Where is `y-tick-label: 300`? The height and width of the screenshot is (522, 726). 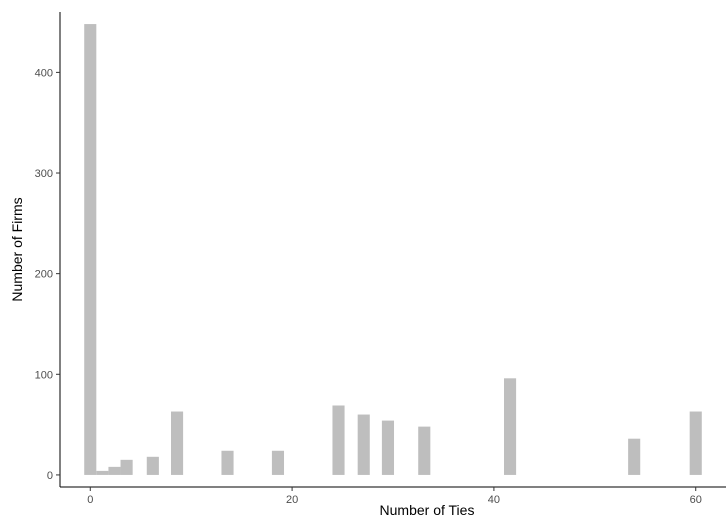
y-tick-label: 300 is located at coordinates (44, 174).